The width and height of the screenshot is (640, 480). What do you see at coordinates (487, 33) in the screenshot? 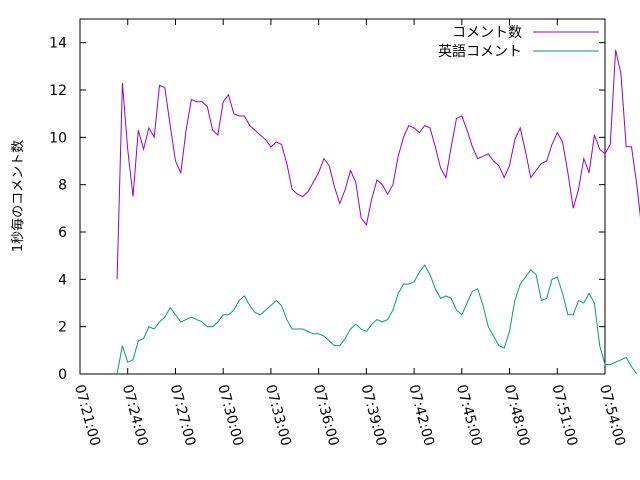
I see `legend-label-comments: コメント数` at bounding box center [487, 33].